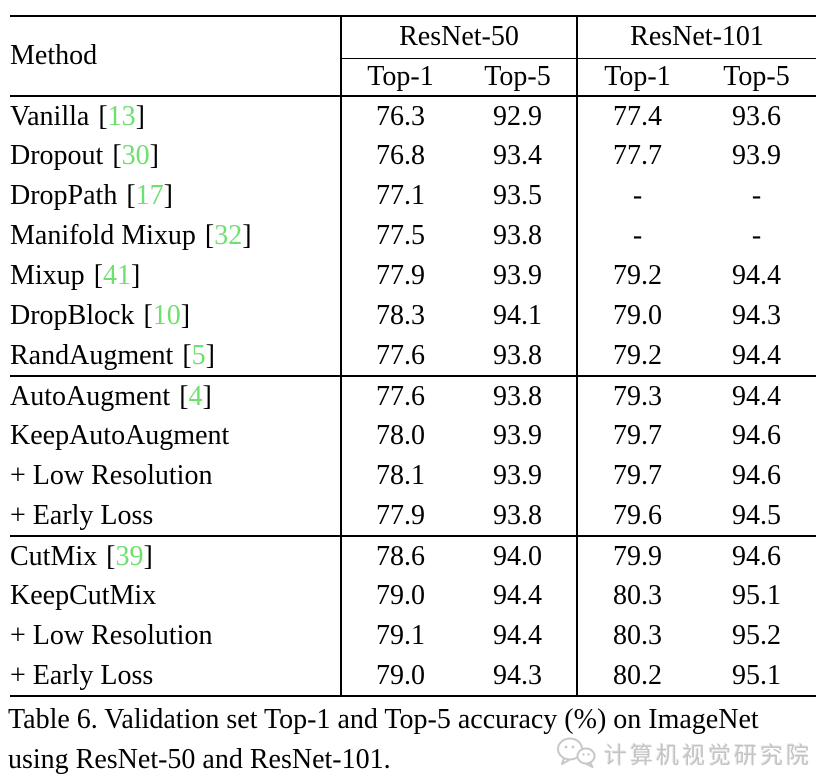 The width and height of the screenshot is (826, 778). I want to click on method-cell: AutoAugment [4], so click(175, 395).